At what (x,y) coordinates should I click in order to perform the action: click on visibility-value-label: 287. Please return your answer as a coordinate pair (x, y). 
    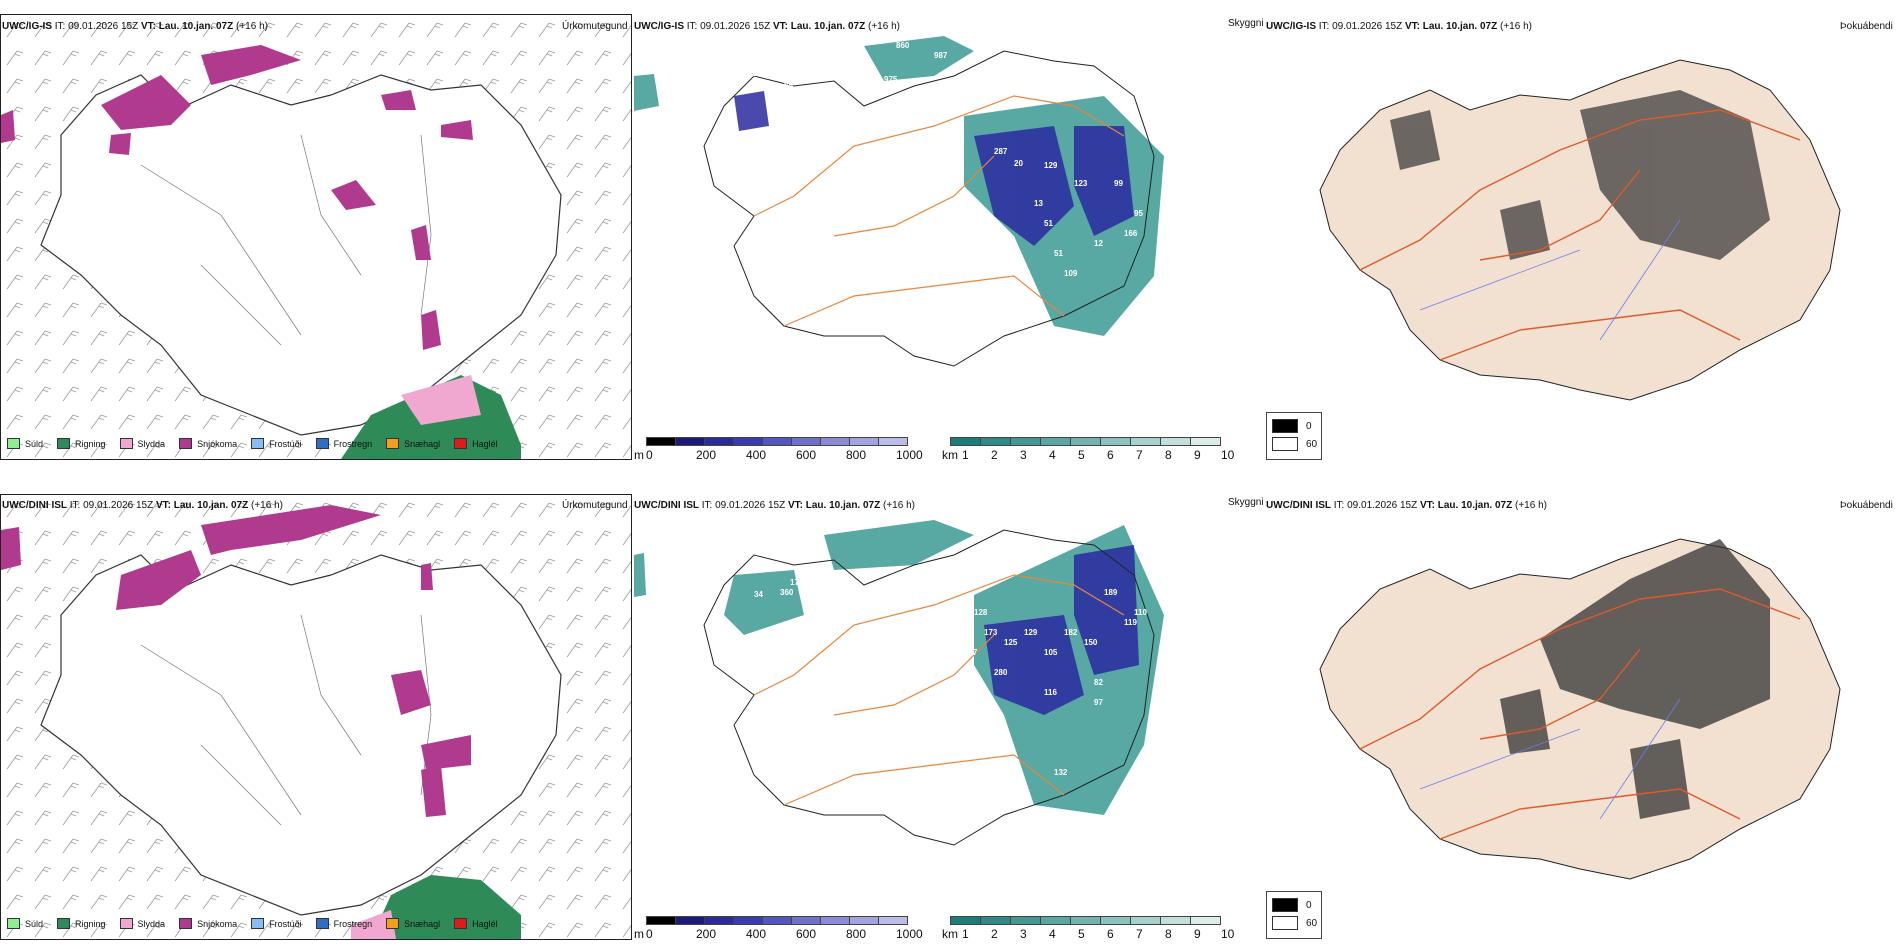
    Looking at the image, I should click on (1001, 151).